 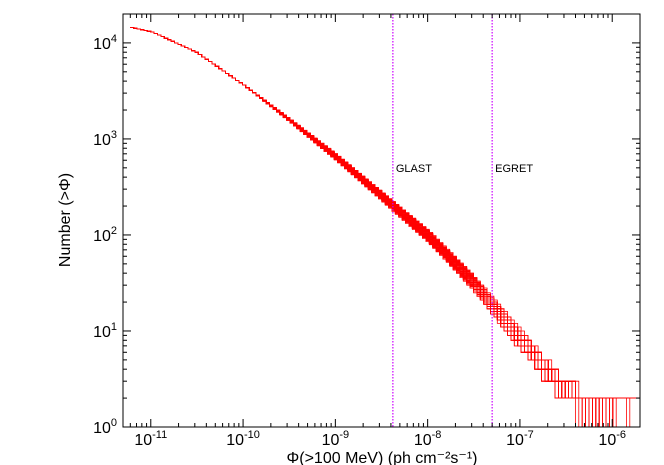 I want to click on x-tick-label: 10⁻⁶, so click(x=612, y=439).